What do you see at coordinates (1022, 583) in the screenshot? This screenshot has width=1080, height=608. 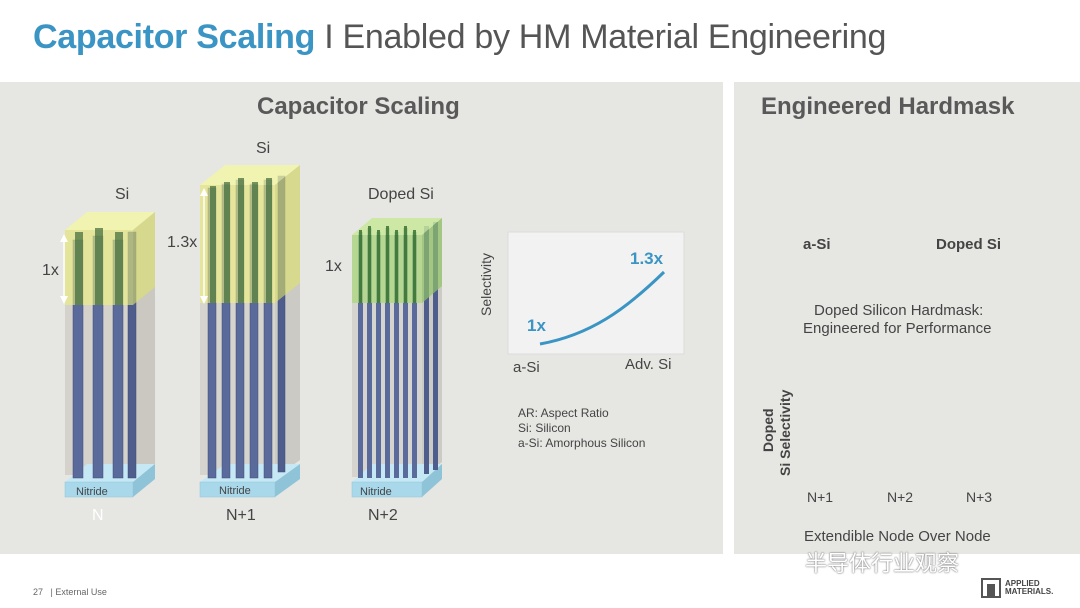 I see `brand-line1: APPLIED` at bounding box center [1022, 583].